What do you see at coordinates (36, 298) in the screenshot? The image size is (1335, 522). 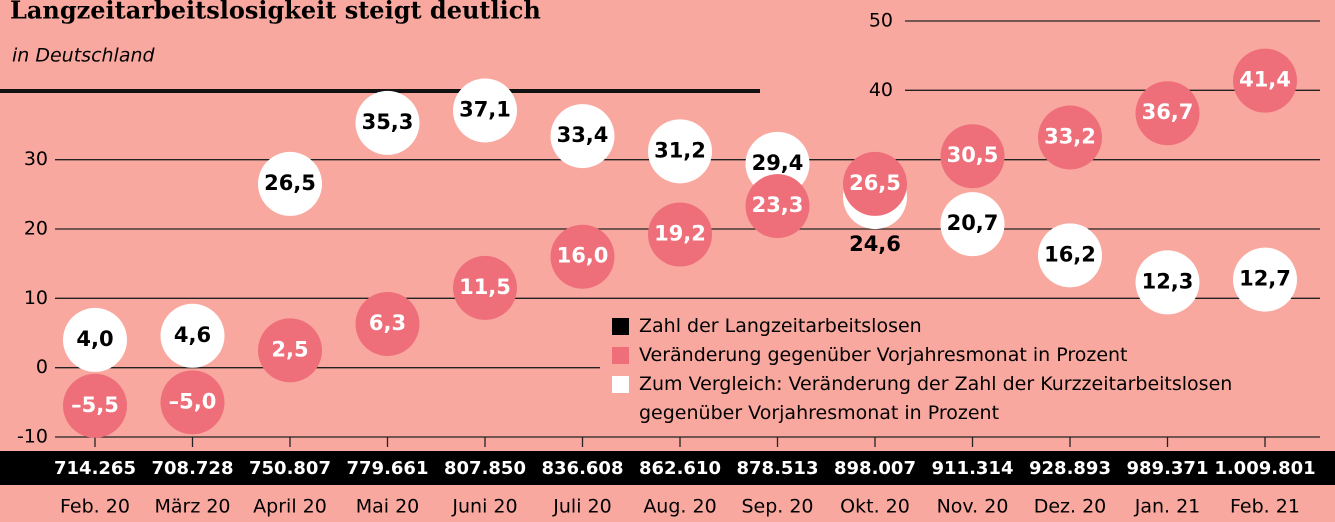 I see `y-tick-label: 10` at bounding box center [36, 298].